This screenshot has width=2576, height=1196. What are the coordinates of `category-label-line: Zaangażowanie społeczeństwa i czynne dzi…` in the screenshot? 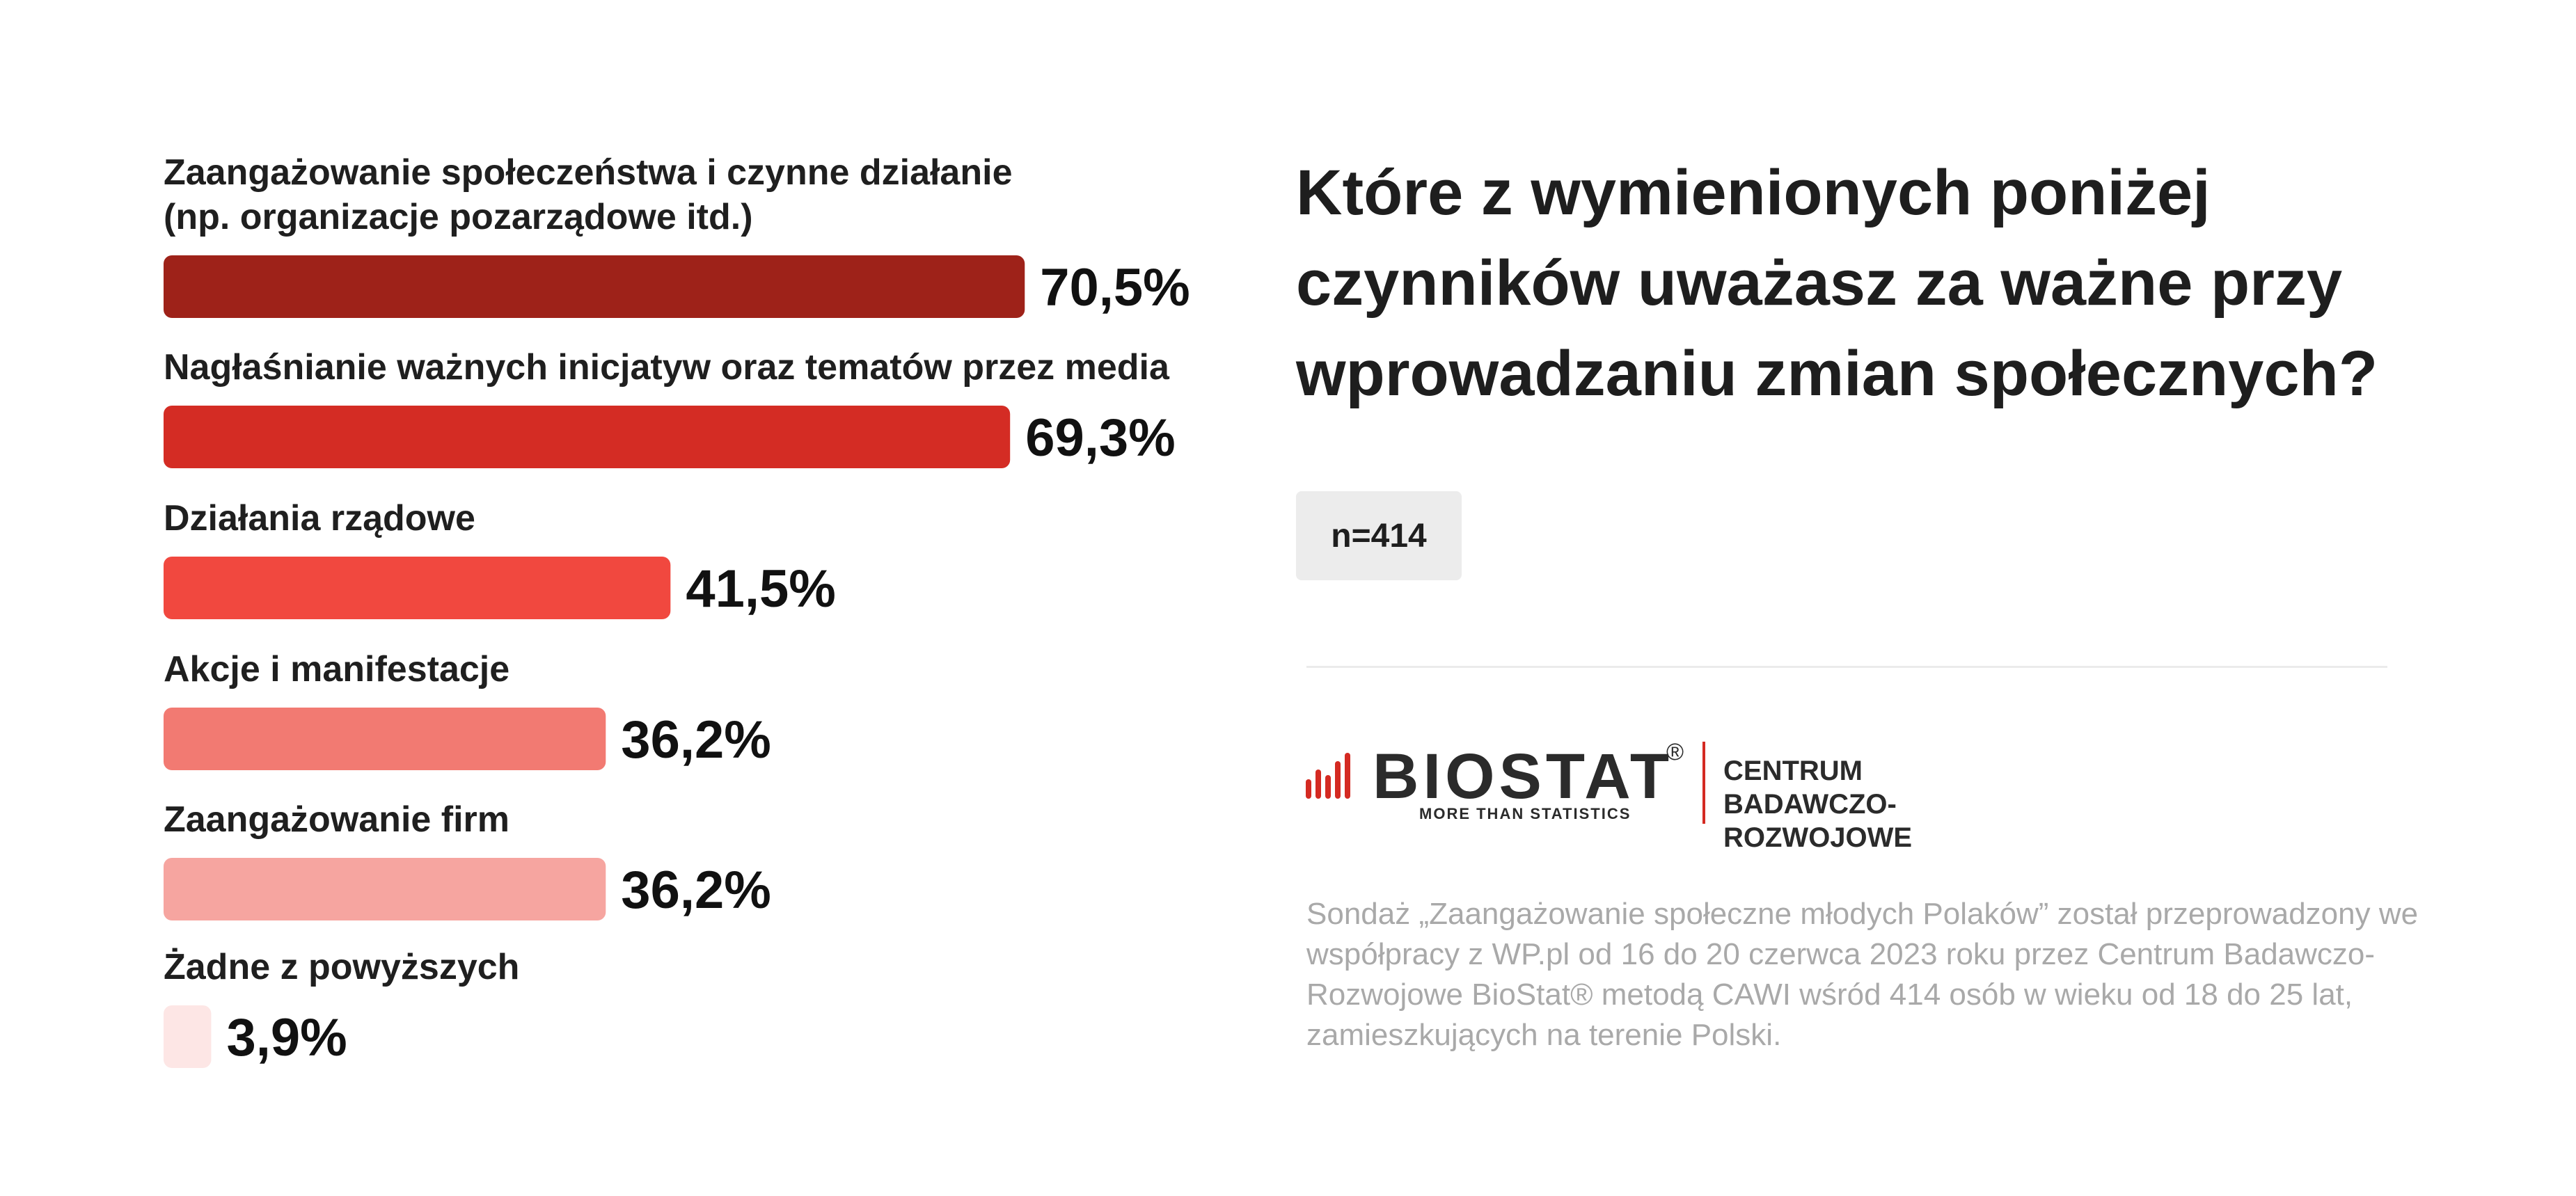 It's located at (588, 172).